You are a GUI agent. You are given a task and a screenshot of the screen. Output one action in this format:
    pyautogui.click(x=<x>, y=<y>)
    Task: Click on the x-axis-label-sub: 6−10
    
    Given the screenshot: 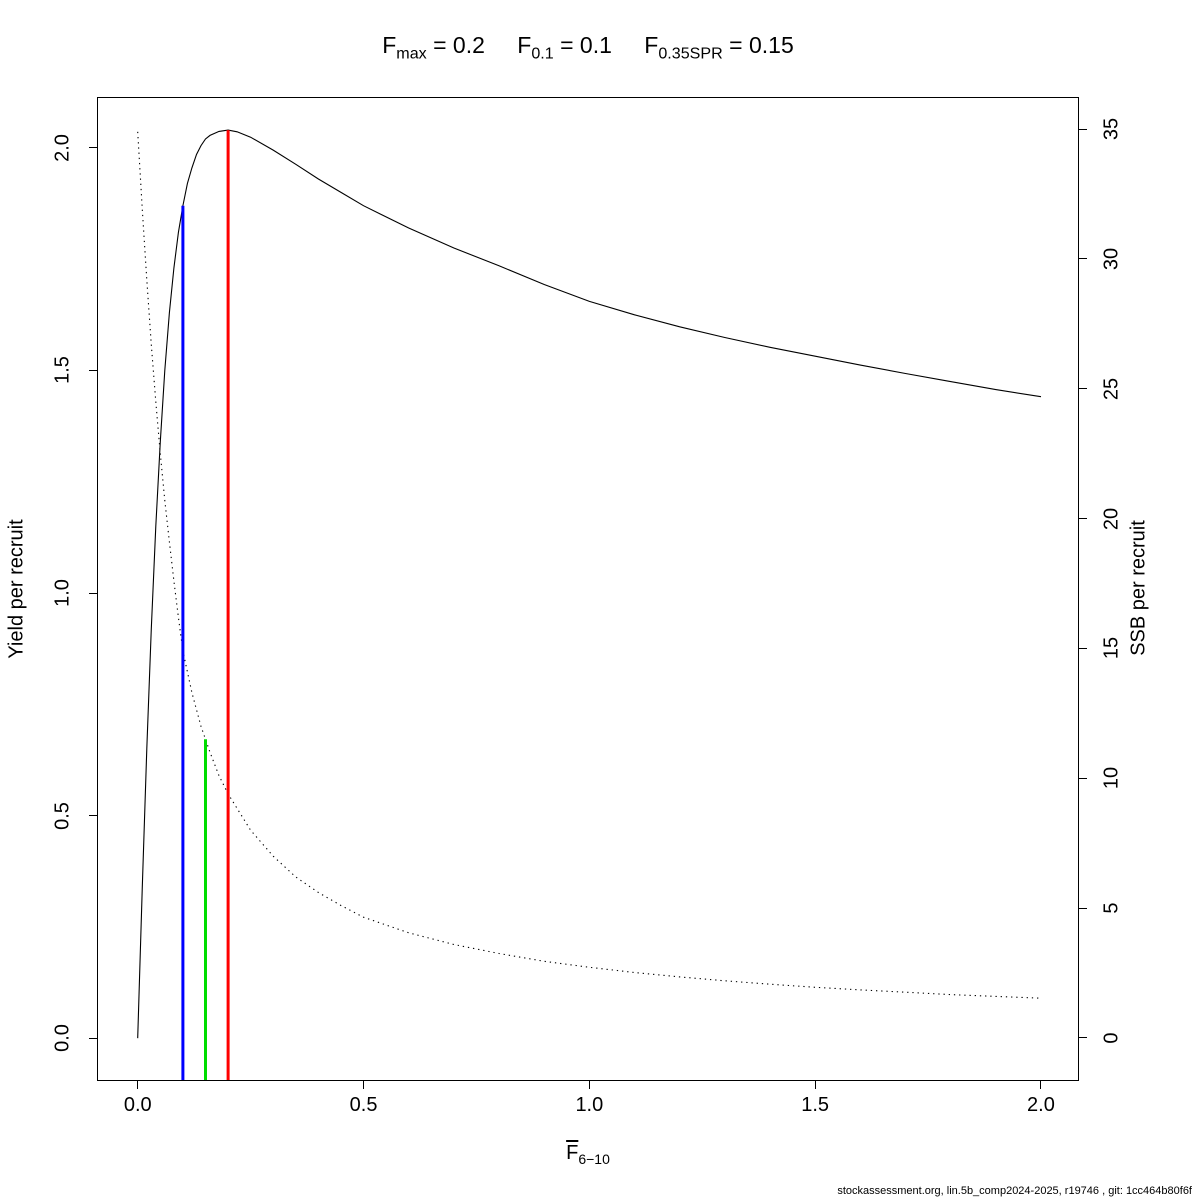 What is the action you would take?
    pyautogui.click(x=594, y=1159)
    